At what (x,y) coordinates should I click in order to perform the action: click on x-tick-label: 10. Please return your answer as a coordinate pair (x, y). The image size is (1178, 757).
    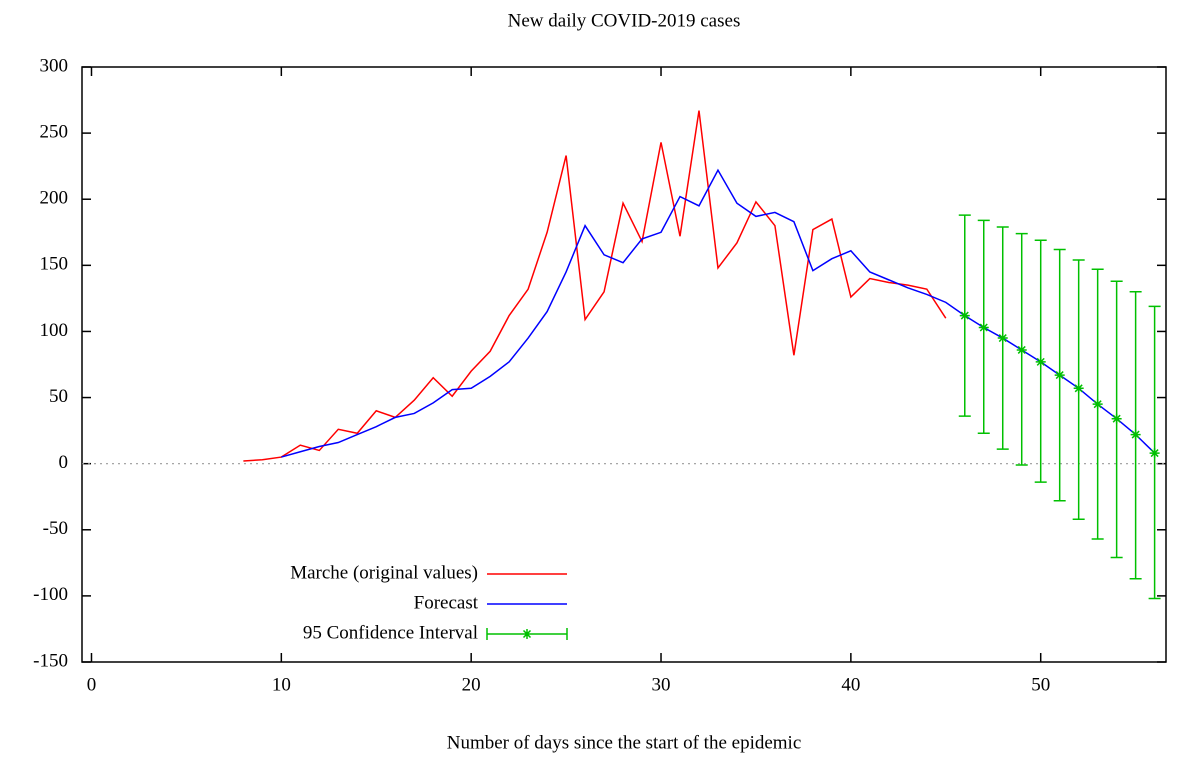
    Looking at the image, I should click on (281, 684).